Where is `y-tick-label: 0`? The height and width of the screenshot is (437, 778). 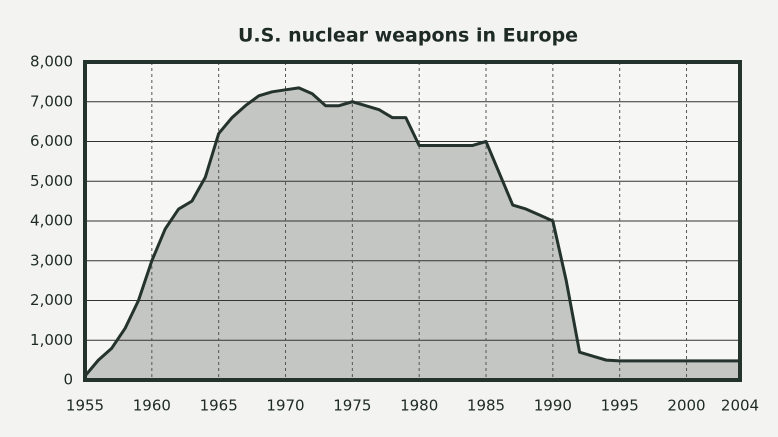 y-tick-label: 0 is located at coordinates (68, 380).